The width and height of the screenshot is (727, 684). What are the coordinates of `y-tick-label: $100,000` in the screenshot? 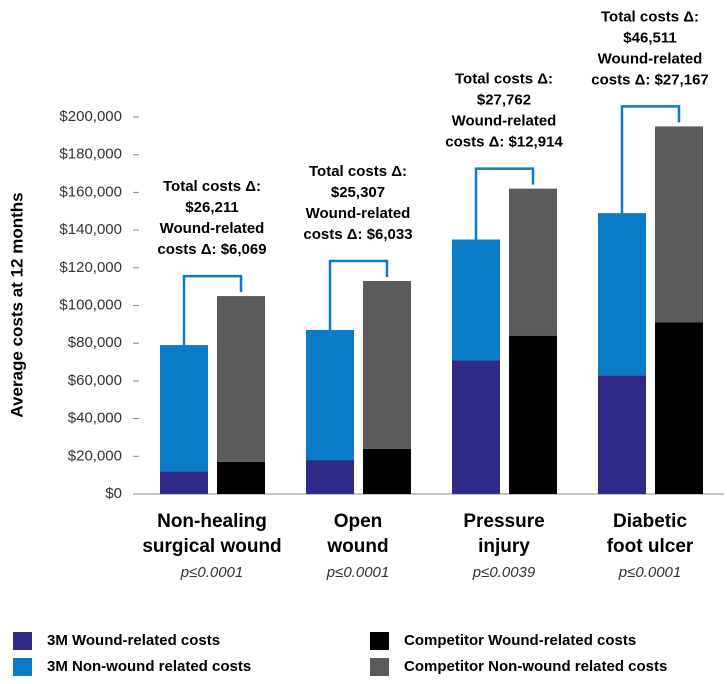 It's located at (90, 304).